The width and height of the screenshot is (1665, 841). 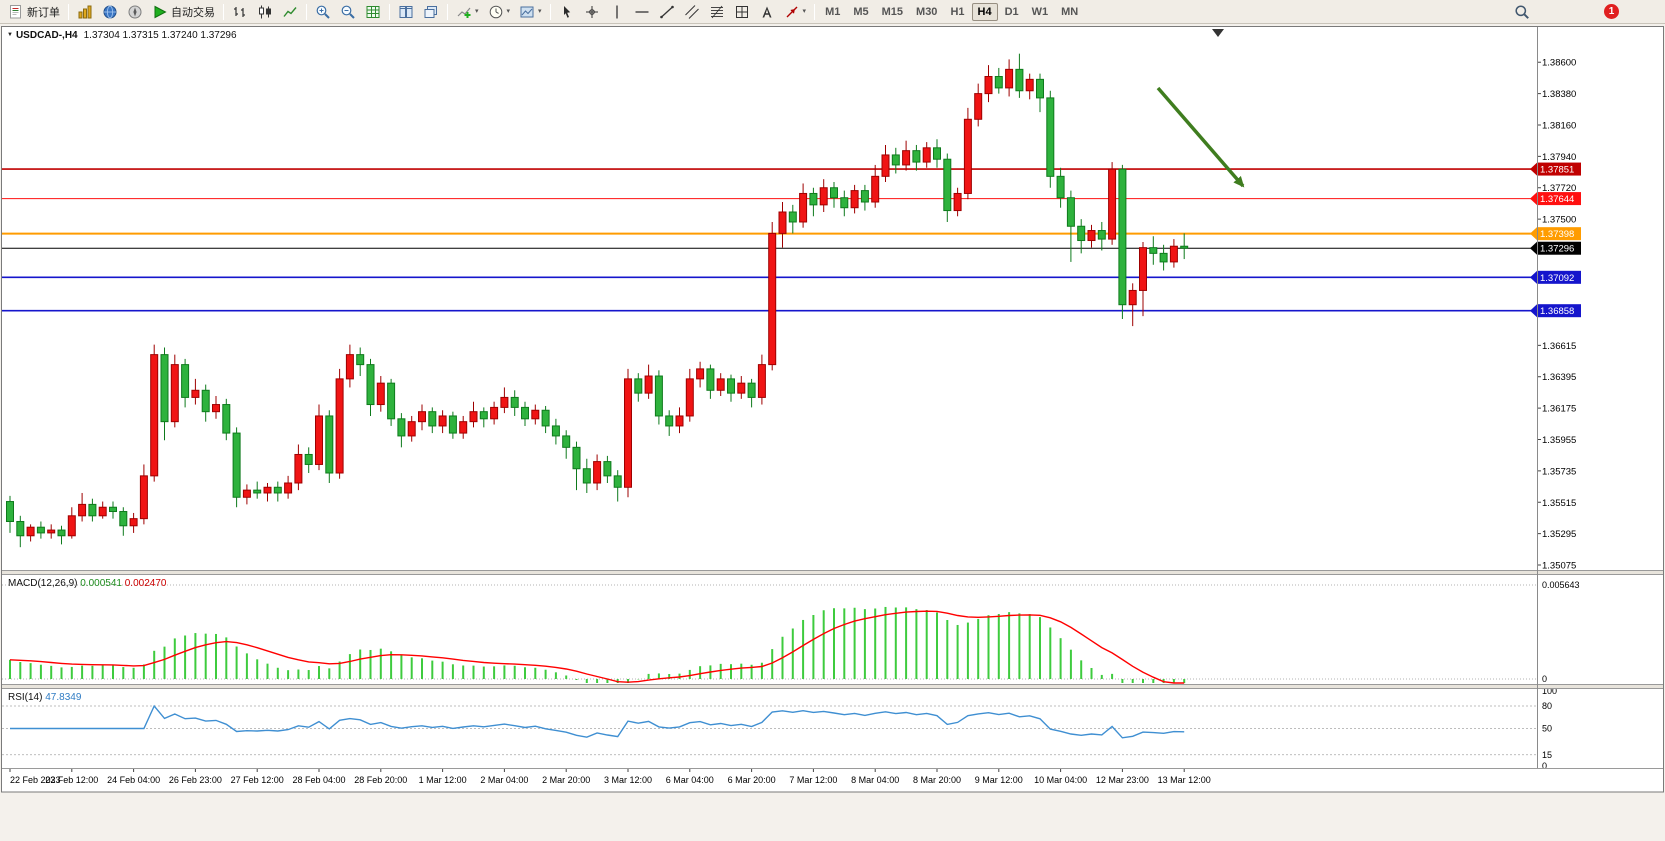 What do you see at coordinates (1555, 199) in the screenshot?
I see `price-line-badge: 1.37644` at bounding box center [1555, 199].